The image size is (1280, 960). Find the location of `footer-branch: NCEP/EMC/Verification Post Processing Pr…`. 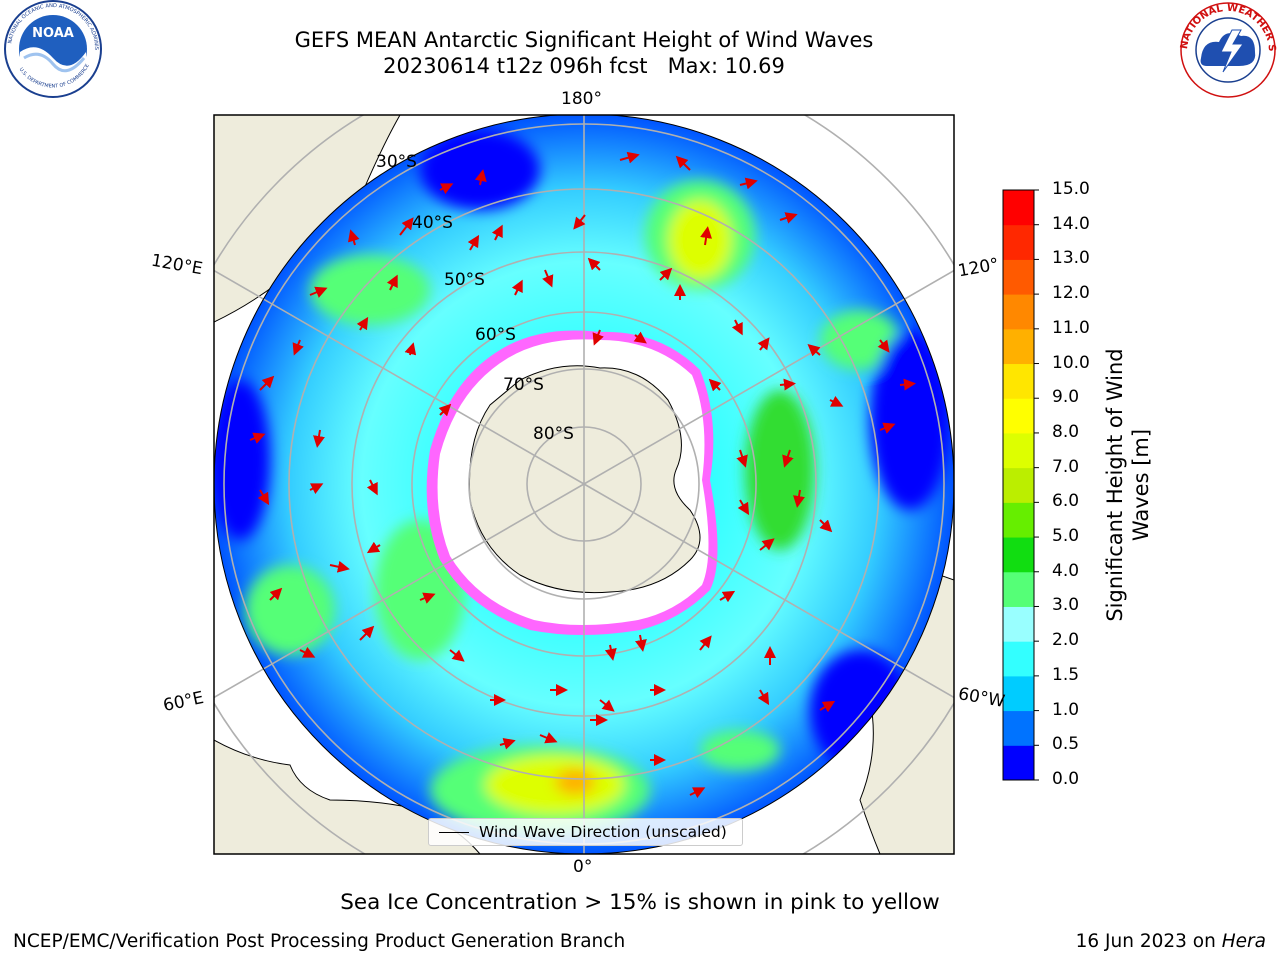

footer-branch: NCEP/EMC/Verification Post Processing Pr… is located at coordinates (319, 941).